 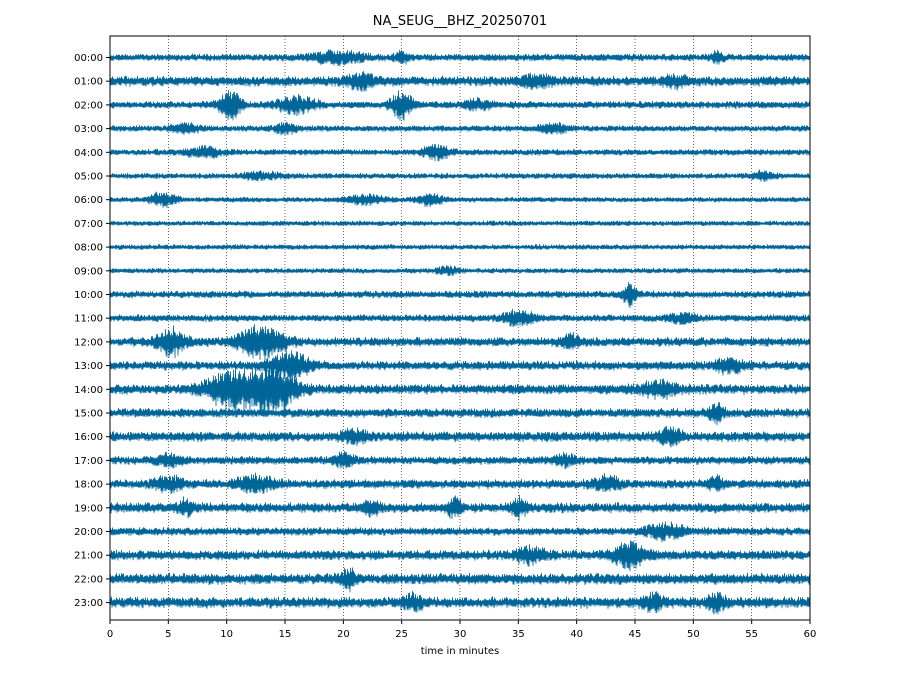 What do you see at coordinates (635, 634) in the screenshot?
I see `x-tick-label: 45` at bounding box center [635, 634].